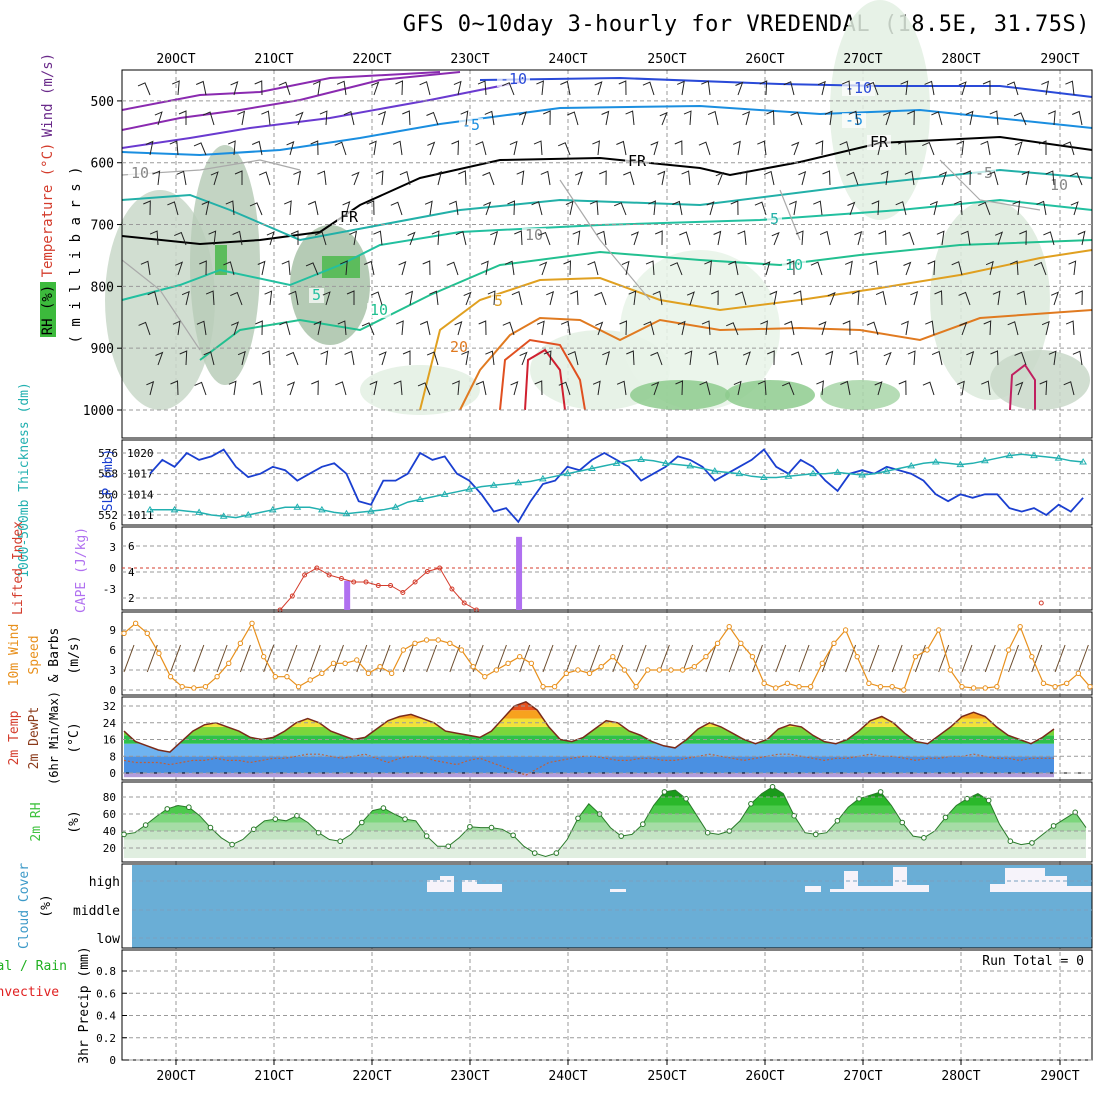 The width and height of the screenshot is (1100, 1100). I want to click on cloud-tick-label: high, so click(104, 882).